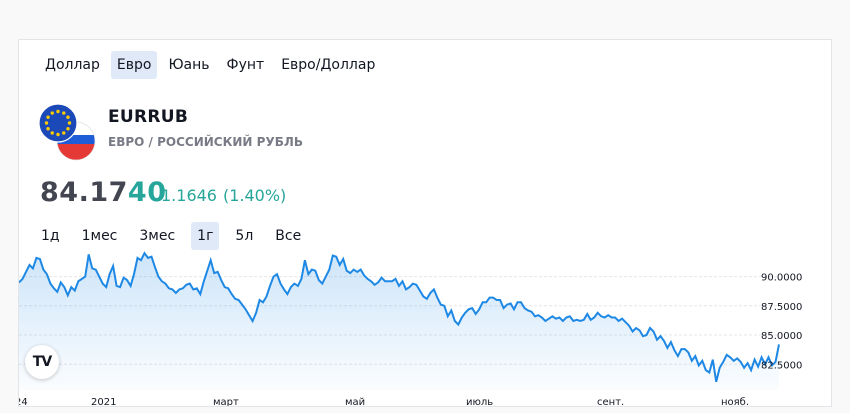 This screenshot has width=850, height=413. What do you see at coordinates (148, 117) in the screenshot?
I see `instrument-symbol: EURRUB` at bounding box center [148, 117].